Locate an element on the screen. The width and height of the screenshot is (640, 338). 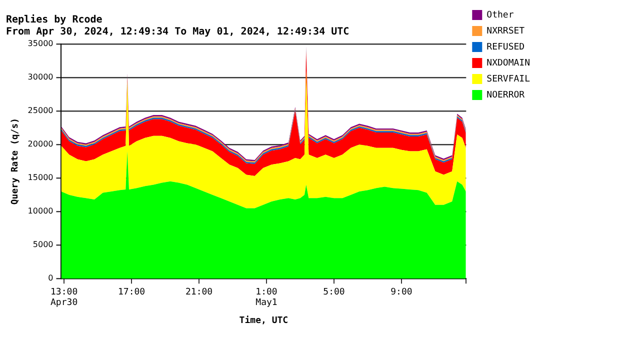
y-tick-label: 15000 is located at coordinates (41, 177).